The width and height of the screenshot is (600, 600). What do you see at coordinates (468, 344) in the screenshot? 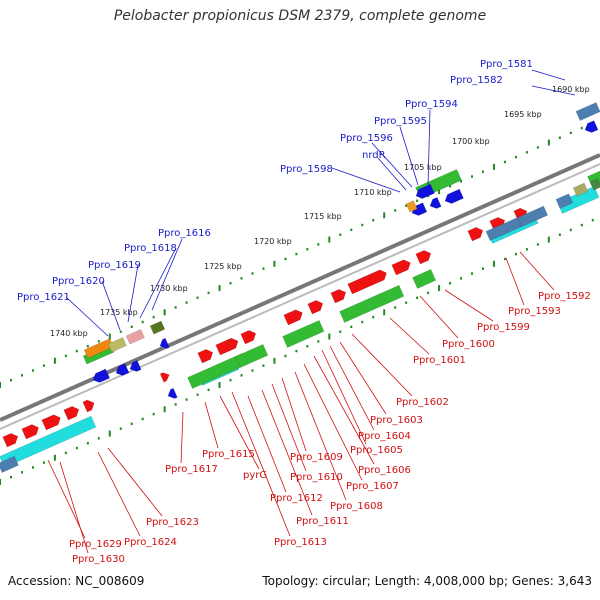
I see `gene-label-lower: Ppro_1600` at bounding box center [468, 344].